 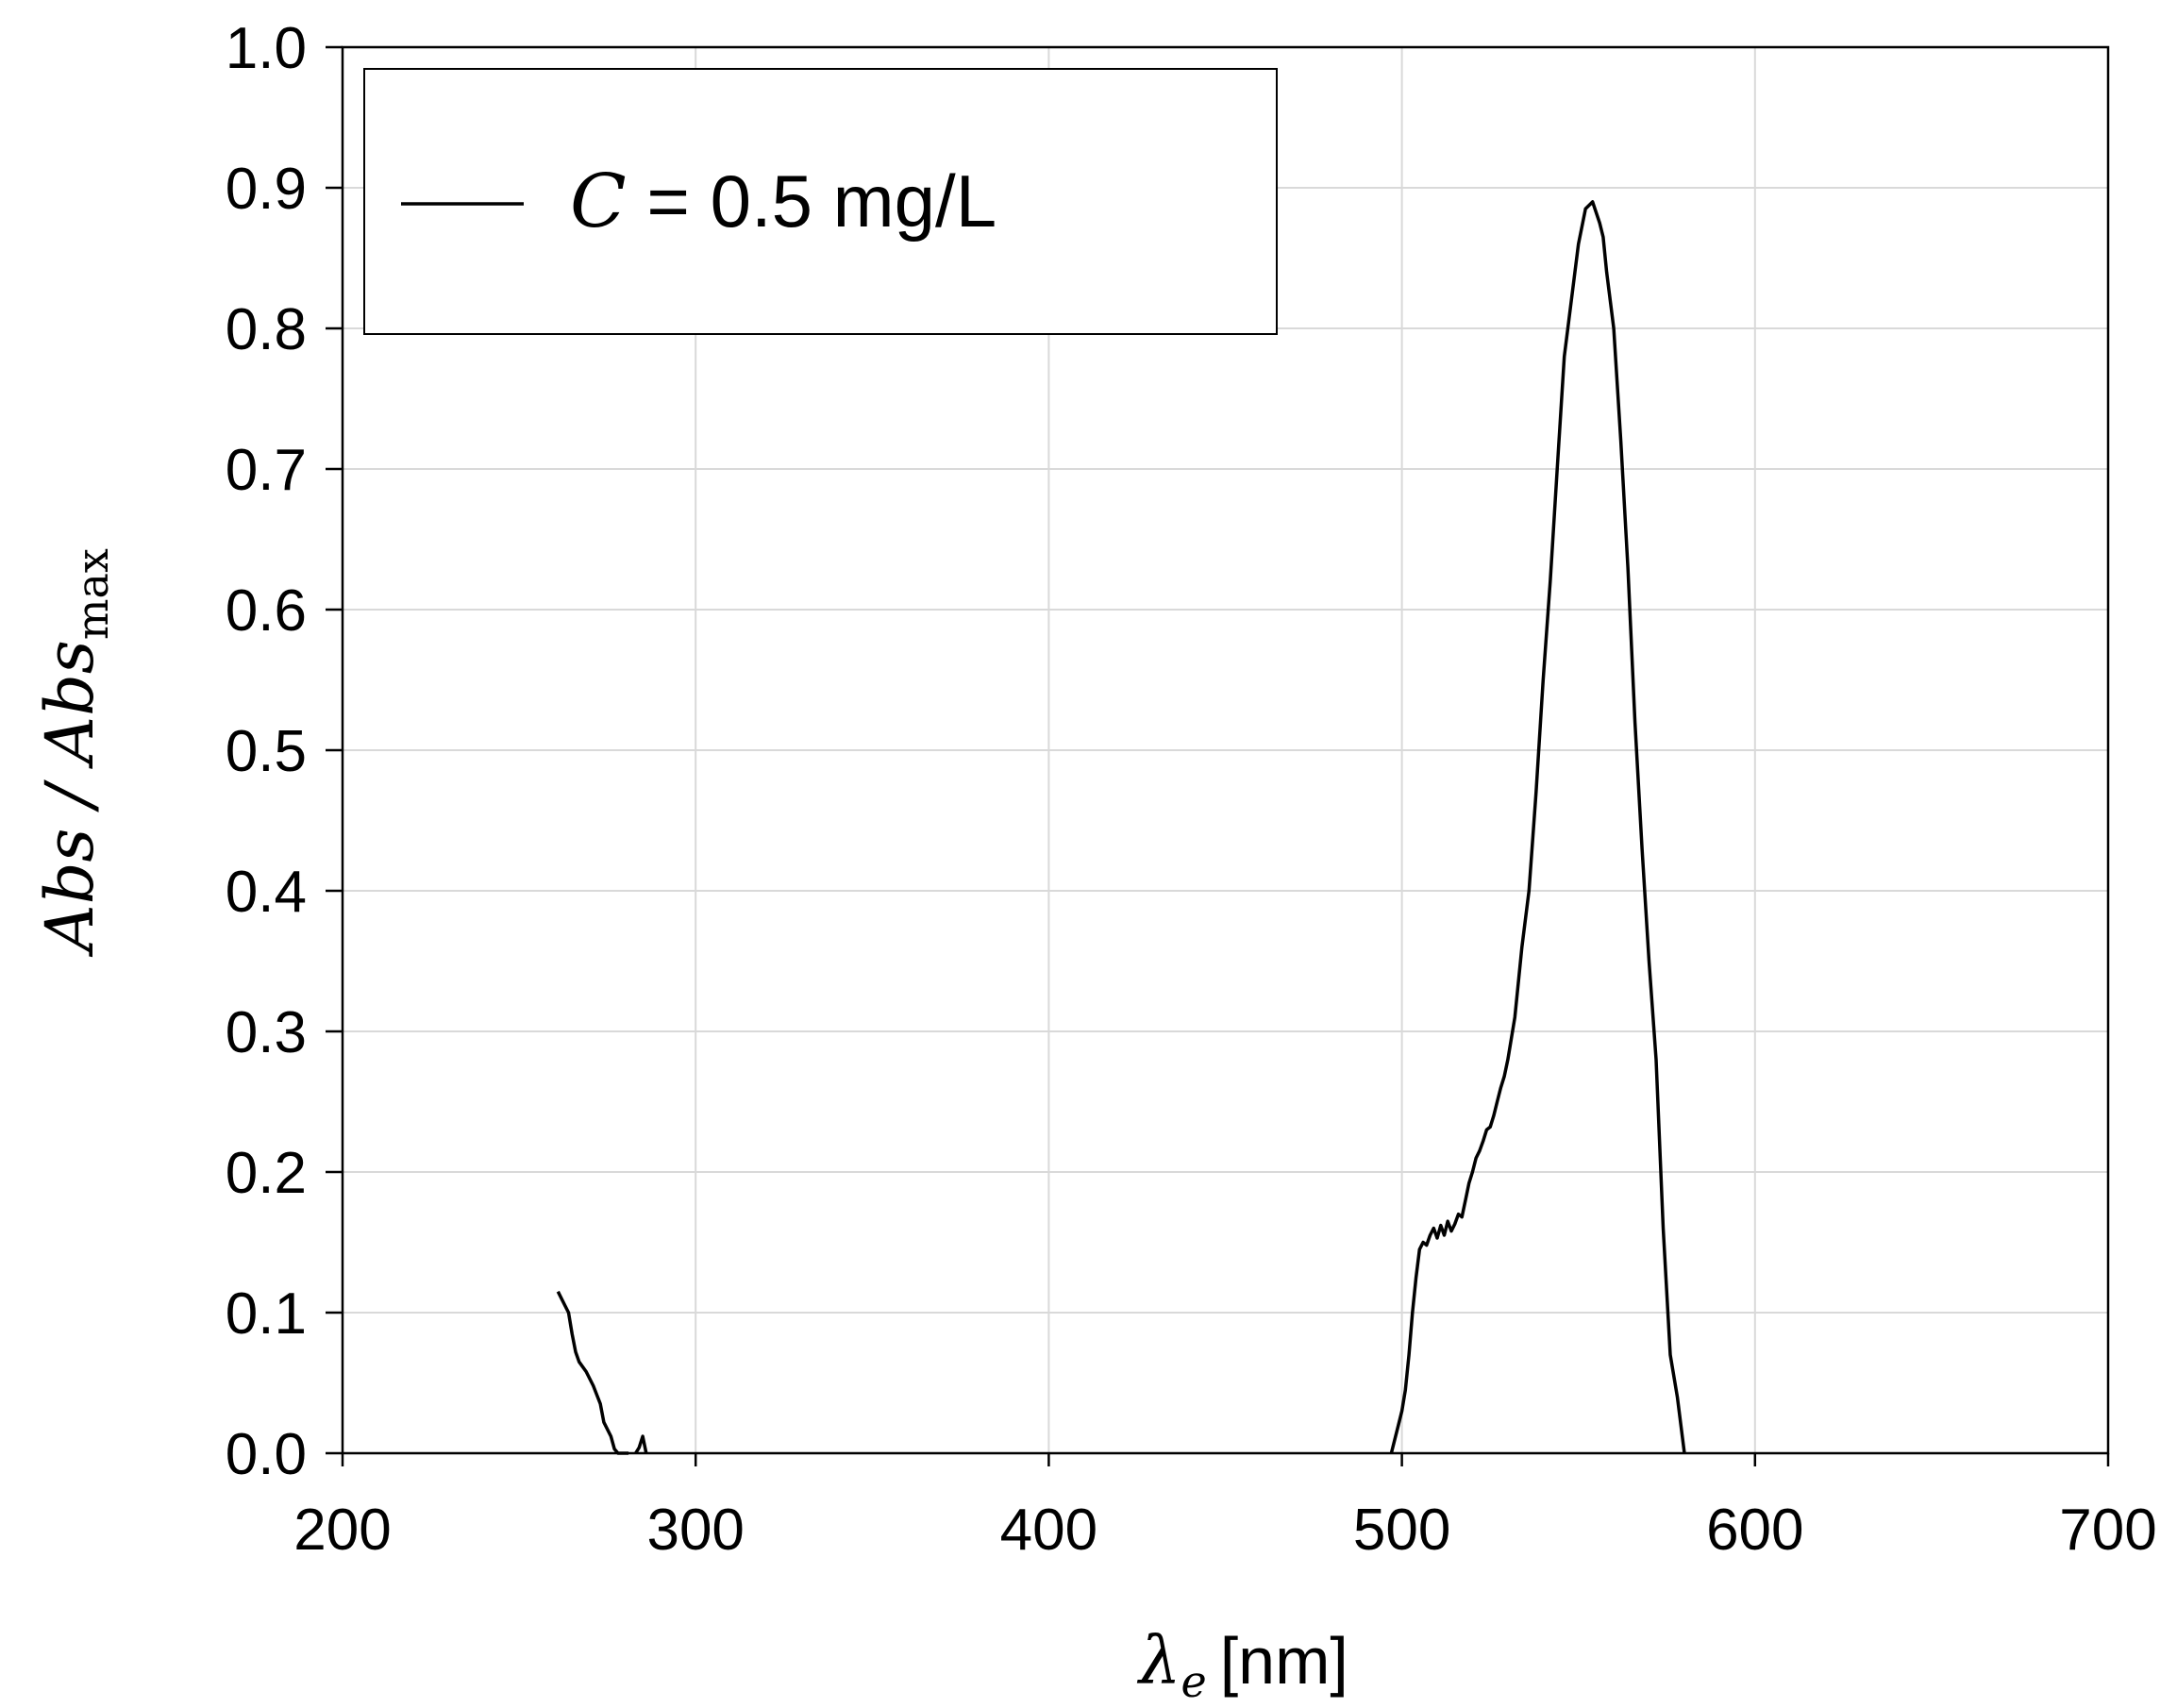 What do you see at coordinates (1401, 1530) in the screenshot?
I see `x-tick-label: 500` at bounding box center [1401, 1530].